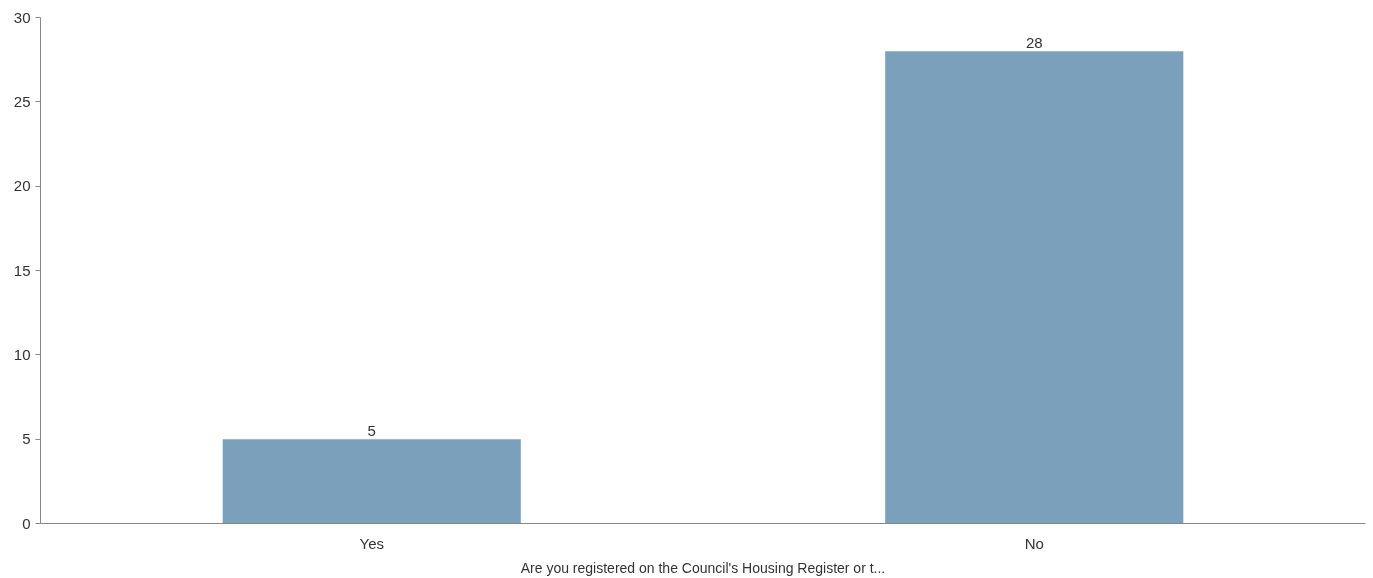 The height and width of the screenshot is (578, 1373). Describe the element at coordinates (26, 439) in the screenshot. I see `y-tick-label: 5` at that location.